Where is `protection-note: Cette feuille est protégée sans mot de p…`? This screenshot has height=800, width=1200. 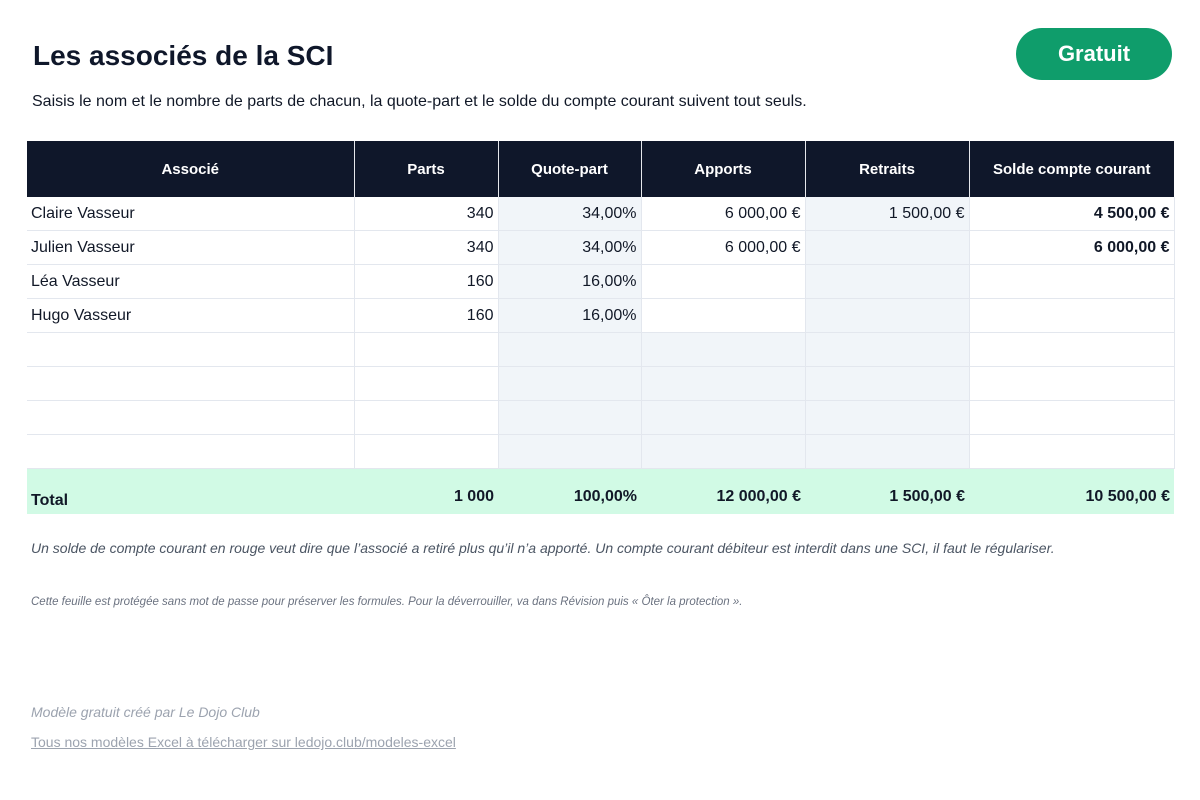 protection-note: Cette feuille est protégée sans mot de p… is located at coordinates (387, 602).